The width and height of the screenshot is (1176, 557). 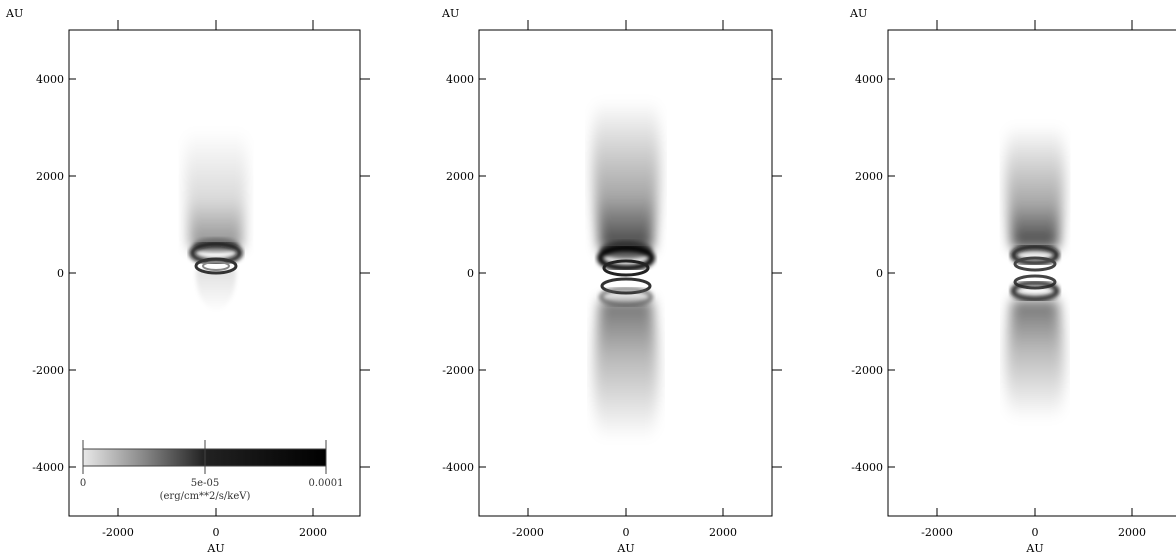 I want to click on colorbar: 0 5e-05 0.0001 (erg/cm**2/s/keV), so click(x=212, y=471).